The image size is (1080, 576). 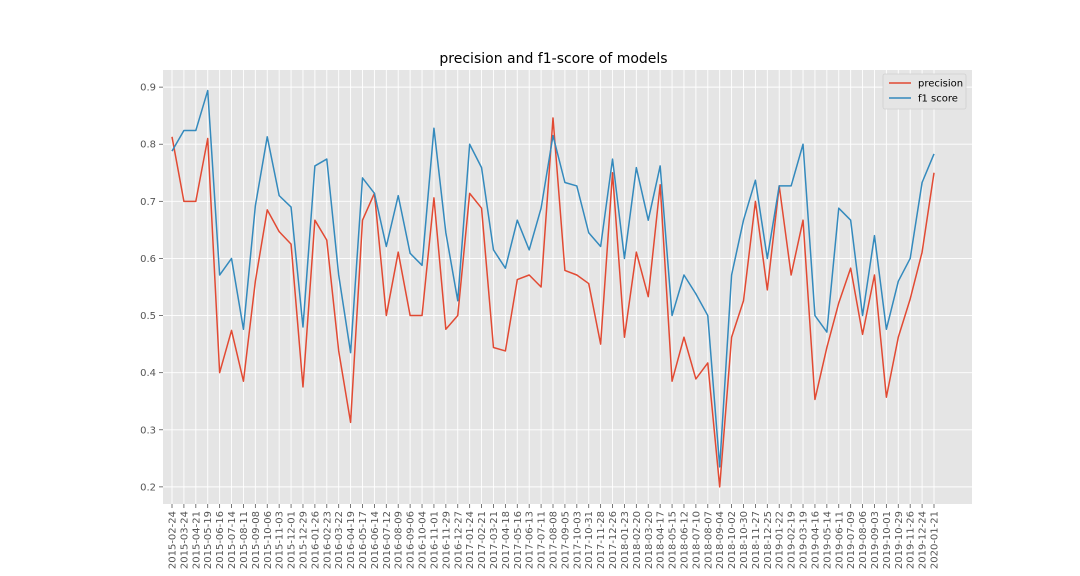 What do you see at coordinates (280, 540) in the screenshot?
I see `x-tick-label: 2015-11-03` at bounding box center [280, 540].